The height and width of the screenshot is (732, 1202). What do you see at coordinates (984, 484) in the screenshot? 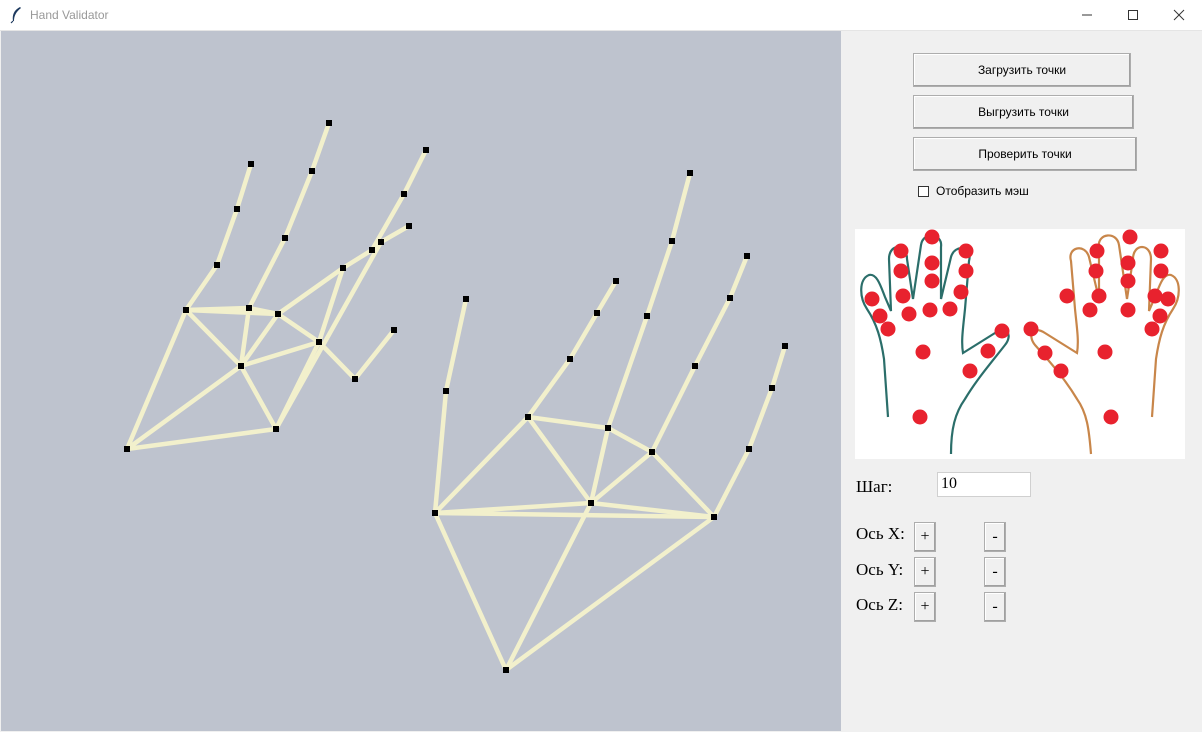
I see `step-input: 10` at bounding box center [984, 484].